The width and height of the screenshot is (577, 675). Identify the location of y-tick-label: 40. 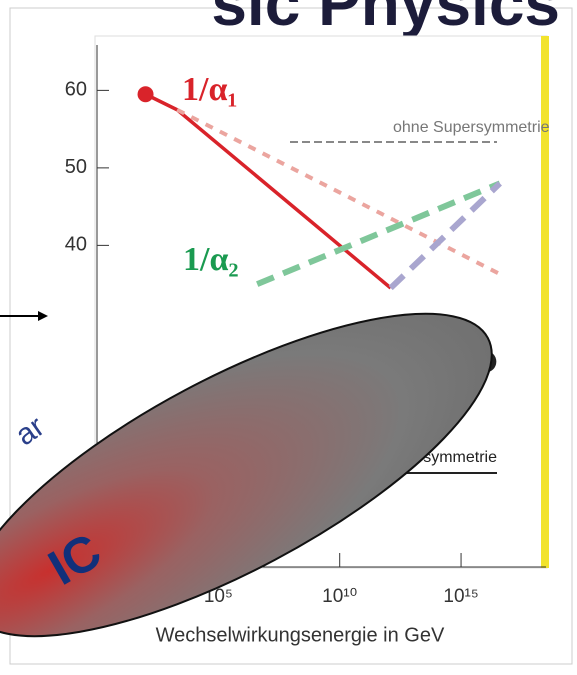
(76, 245).